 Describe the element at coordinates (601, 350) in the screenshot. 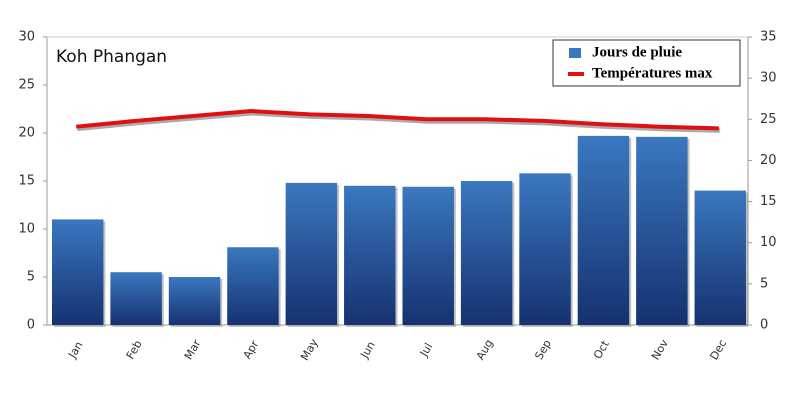

I see `x-tick-label: Oct` at that location.